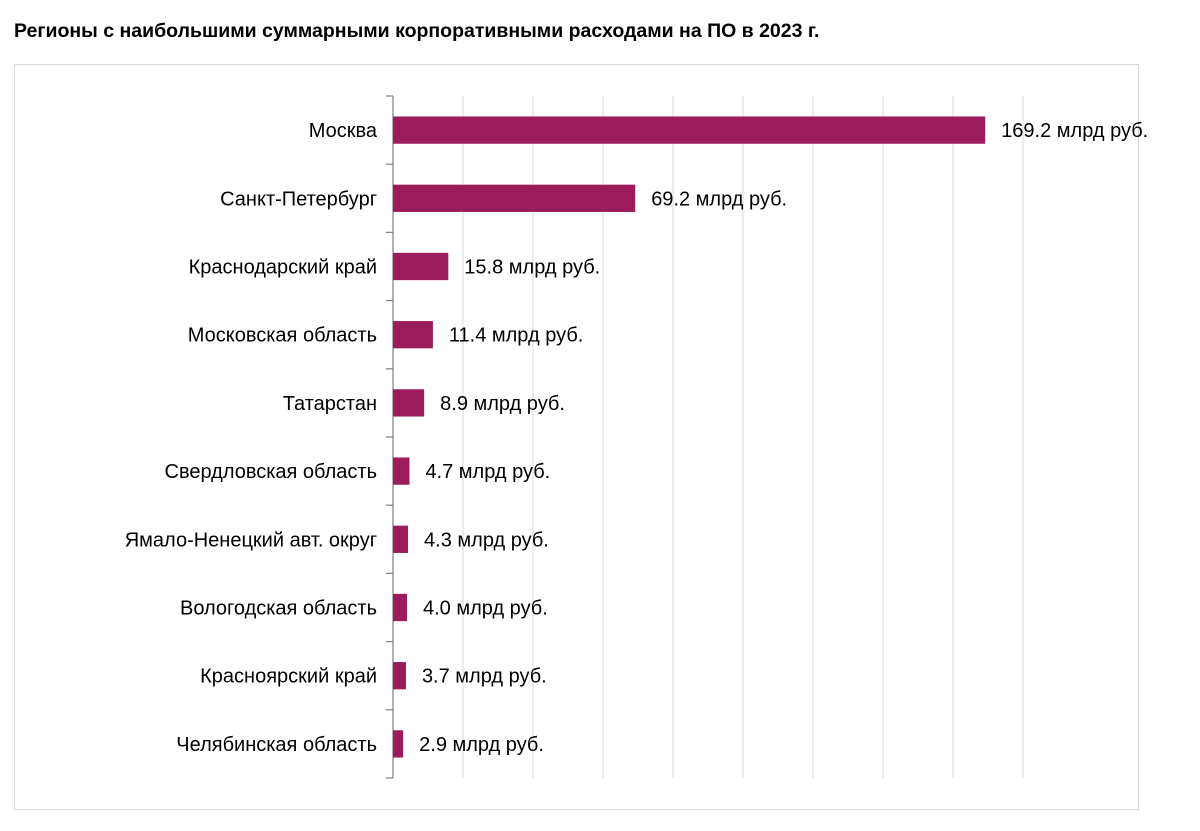 Image resolution: width=1200 pixels, height=831 pixels. Describe the element at coordinates (487, 472) in the screenshot. I see `data-label: 4.7 млрд руб.` at that location.